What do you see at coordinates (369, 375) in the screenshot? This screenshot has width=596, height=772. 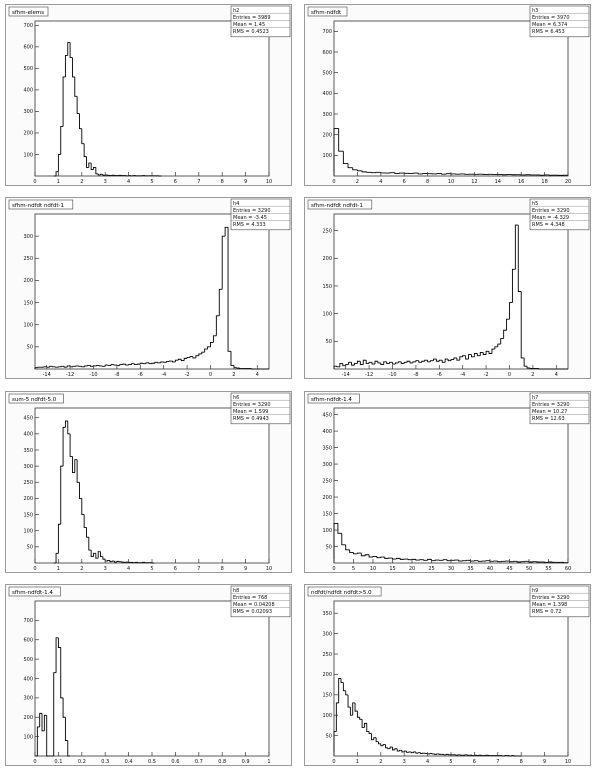 I see `x-tick-label: -12` at bounding box center [369, 375].